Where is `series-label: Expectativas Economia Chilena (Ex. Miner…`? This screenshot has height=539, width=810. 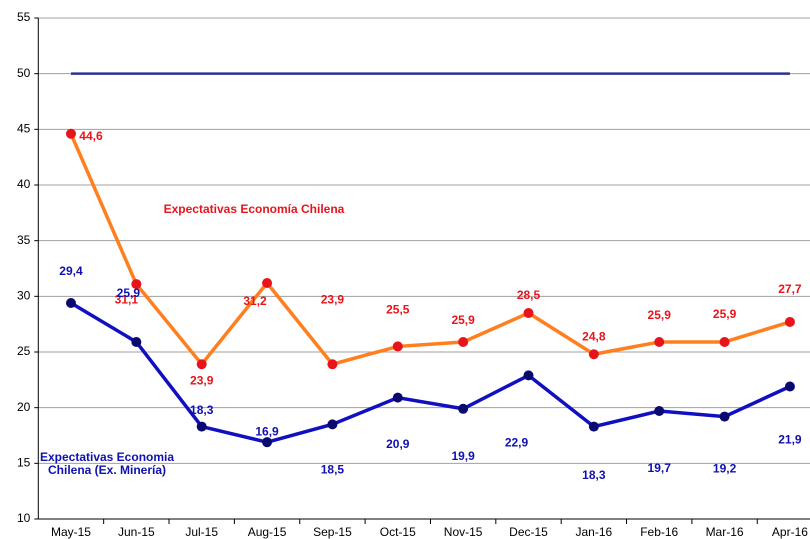 series-label: Expectativas Economia Chilena (Ex. Miner… is located at coordinates (107, 464).